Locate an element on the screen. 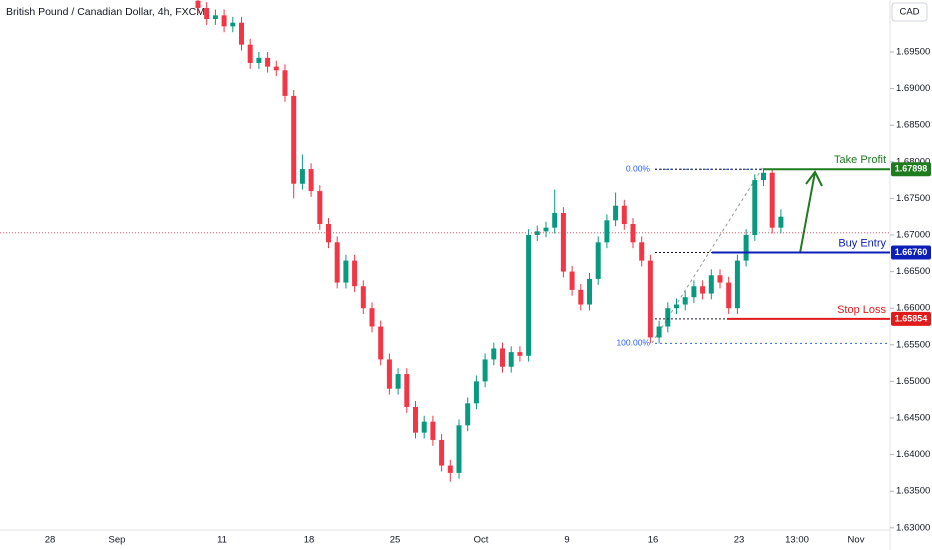 The image size is (932, 550). y-tick-label: 1.69000 is located at coordinates (913, 88).